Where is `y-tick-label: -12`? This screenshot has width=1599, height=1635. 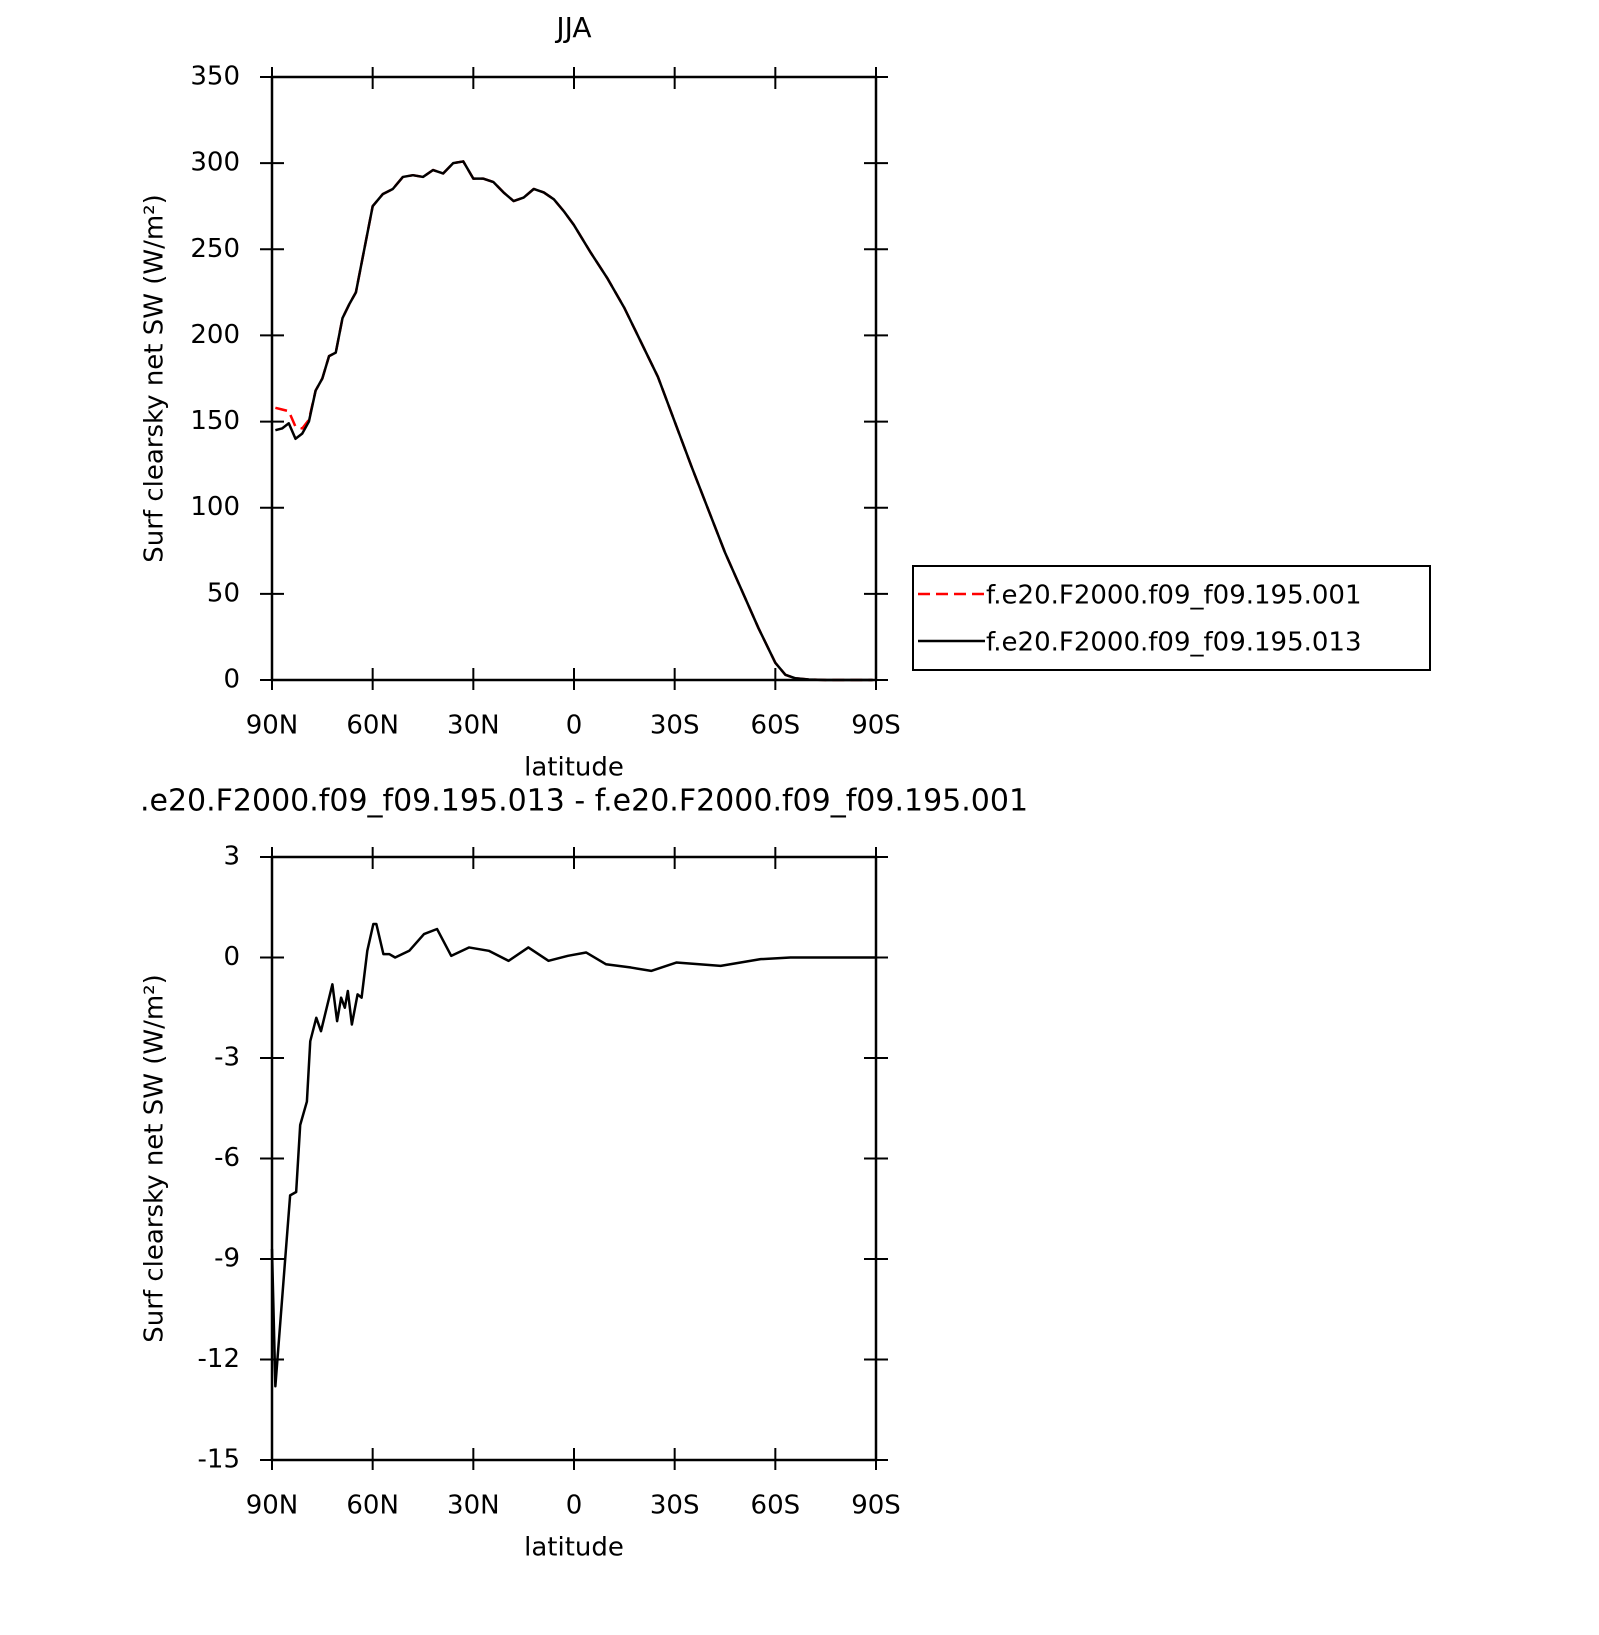 y-tick-label: -12 is located at coordinates (219, 1359).